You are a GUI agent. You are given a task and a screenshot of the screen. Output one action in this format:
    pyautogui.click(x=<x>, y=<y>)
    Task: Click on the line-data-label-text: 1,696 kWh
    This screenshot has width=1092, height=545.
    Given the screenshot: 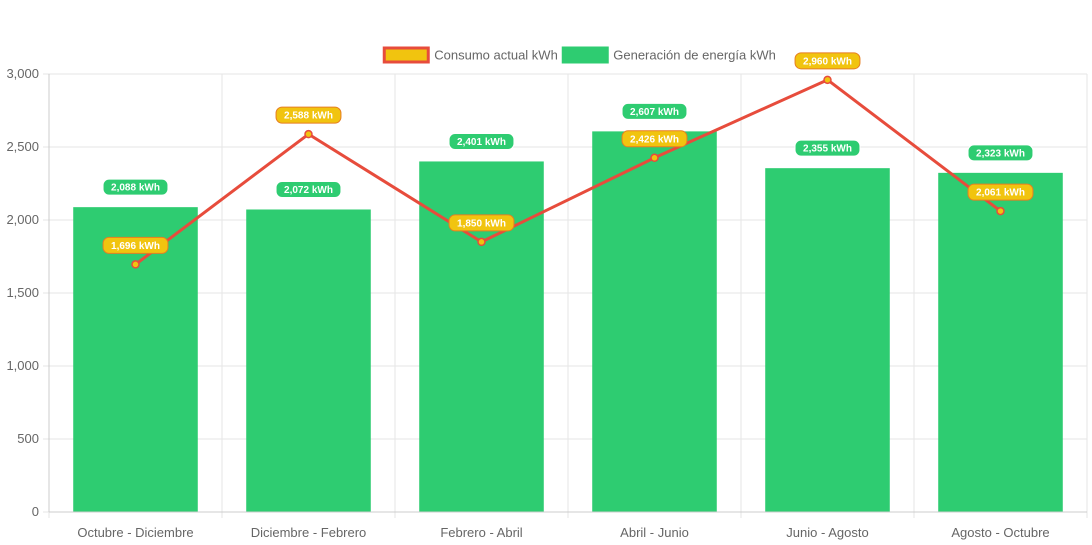 What is the action you would take?
    pyautogui.click(x=135, y=246)
    